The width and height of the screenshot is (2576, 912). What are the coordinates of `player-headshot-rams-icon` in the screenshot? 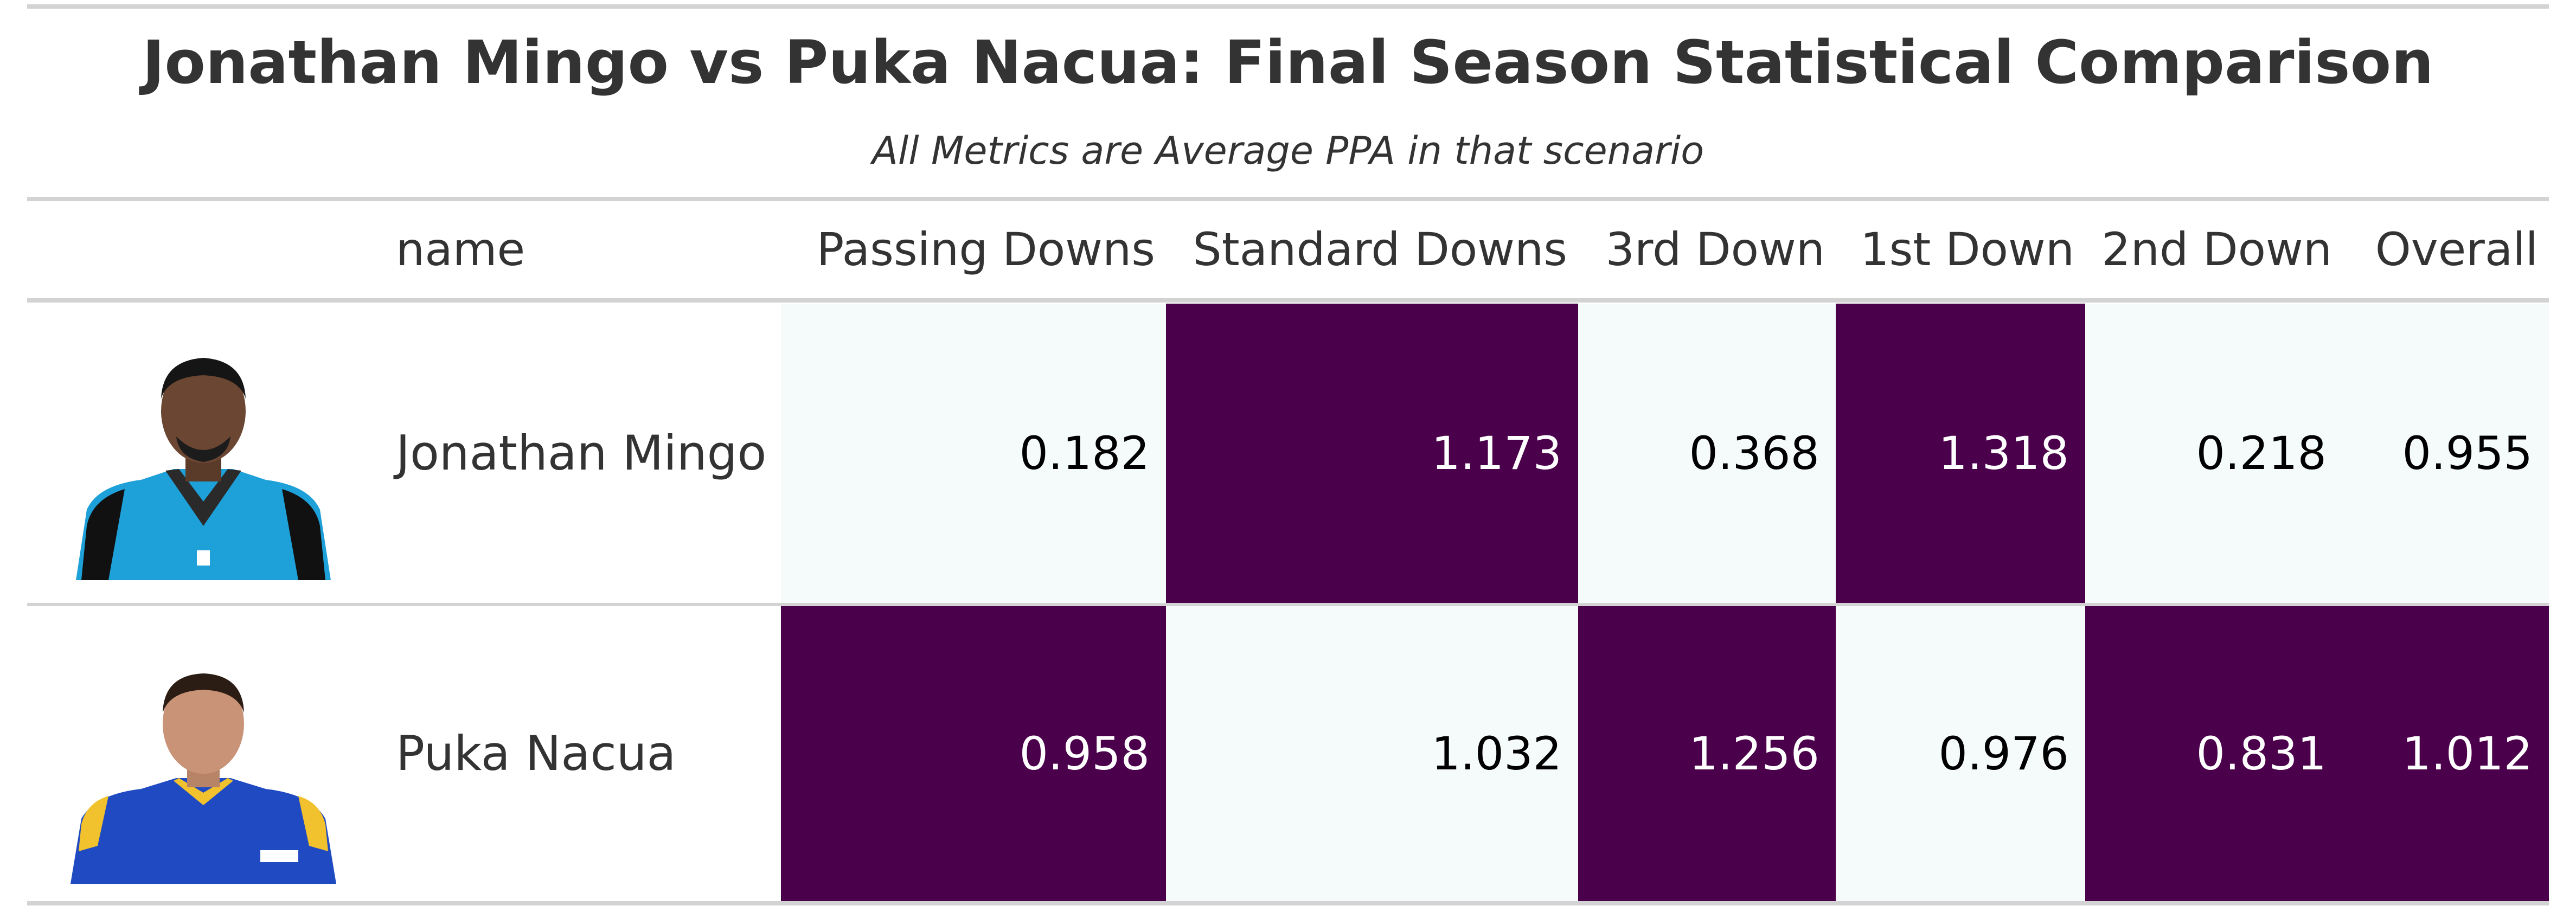 It's located at (203, 778).